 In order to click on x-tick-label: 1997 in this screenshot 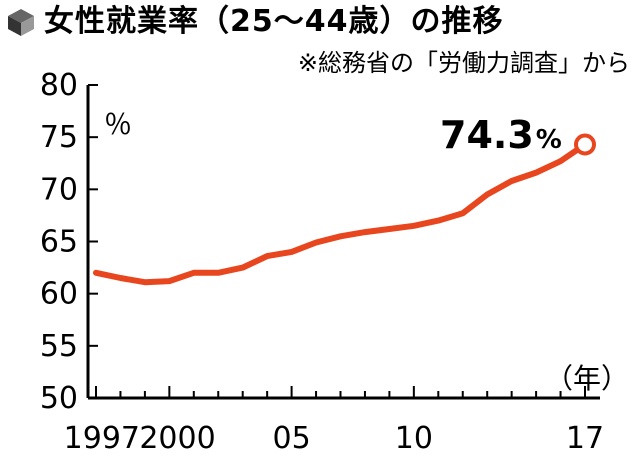, I will do `click(102, 438)`.